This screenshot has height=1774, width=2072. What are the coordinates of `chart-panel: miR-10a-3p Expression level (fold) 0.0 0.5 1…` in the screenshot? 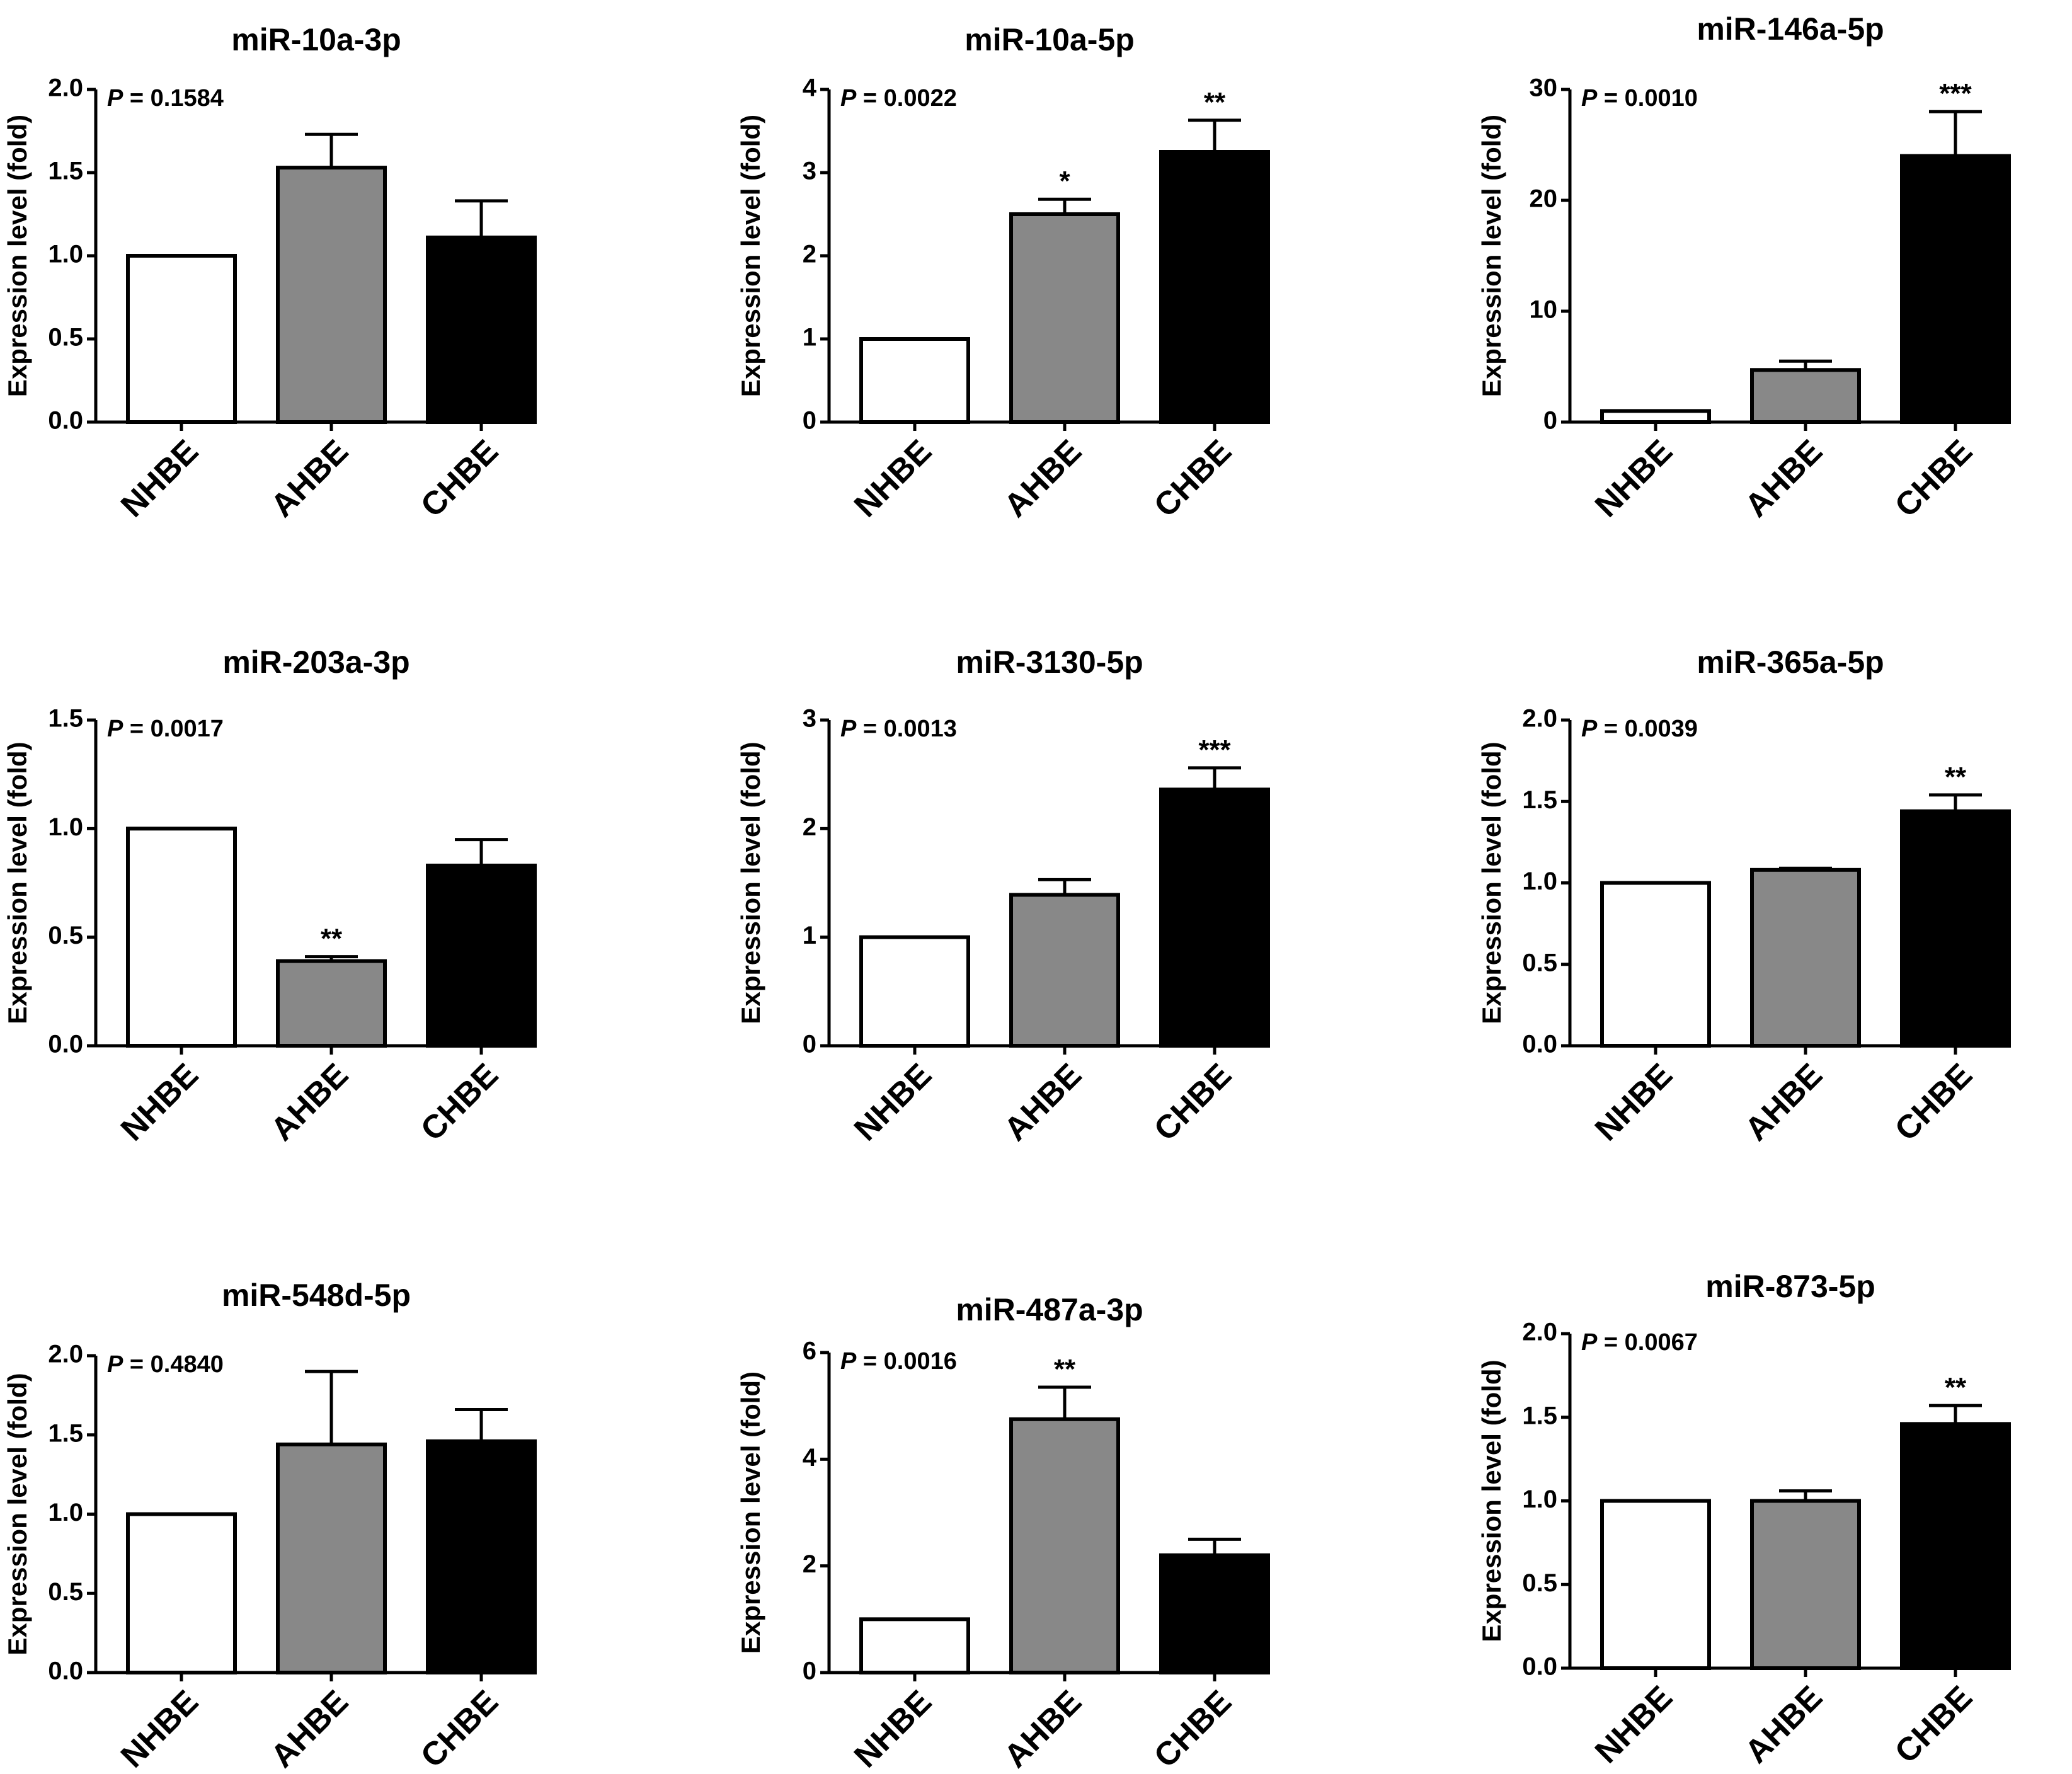 It's located at (270, 273).